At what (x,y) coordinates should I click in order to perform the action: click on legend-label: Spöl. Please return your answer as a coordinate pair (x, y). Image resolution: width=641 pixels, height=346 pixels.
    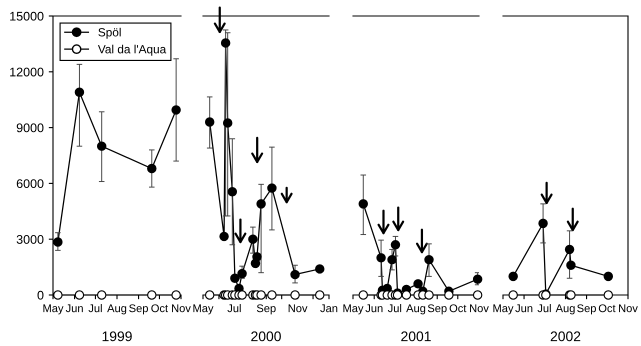
    Looking at the image, I should click on (109, 33).